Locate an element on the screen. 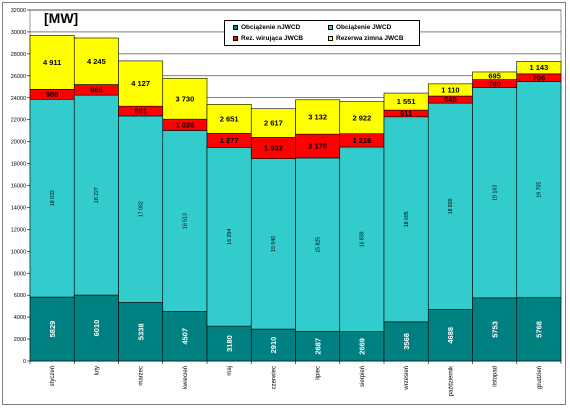 The height and width of the screenshot is (409, 570). bar-label-1-7: 16 839 is located at coordinates (363, 239).